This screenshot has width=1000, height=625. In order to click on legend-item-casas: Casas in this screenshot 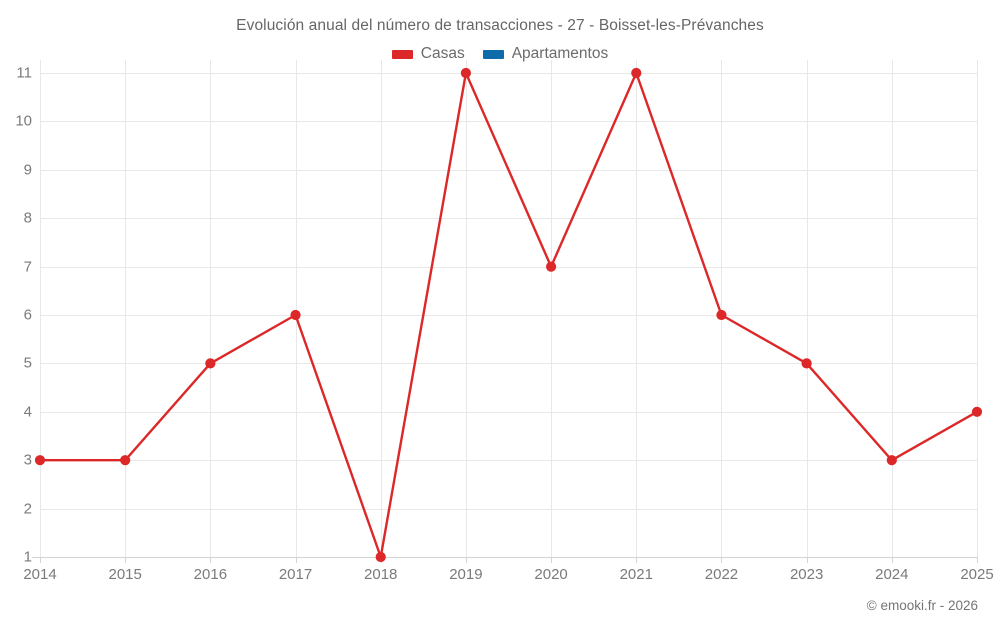, I will do `click(428, 54)`.